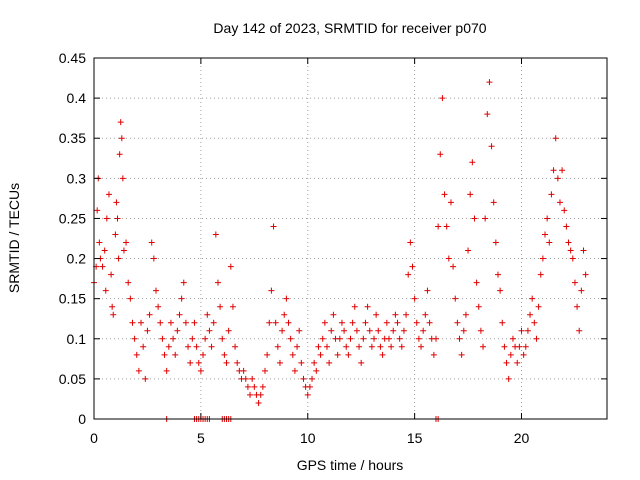  What do you see at coordinates (350, 465) in the screenshot?
I see `x-axis-label: GPS time / hours` at bounding box center [350, 465].